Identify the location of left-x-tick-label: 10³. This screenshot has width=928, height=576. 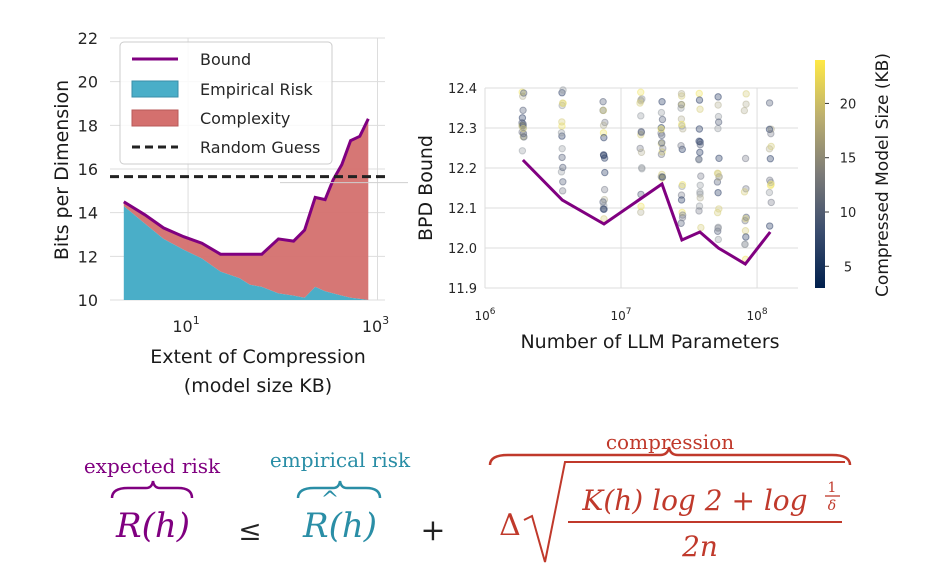
(375, 325).